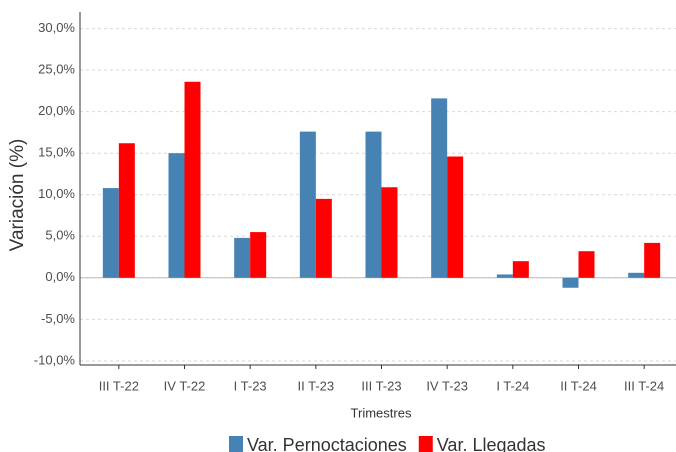 The width and height of the screenshot is (676, 452). What do you see at coordinates (512, 385) in the screenshot?
I see `x-tick-label: I T-24` at bounding box center [512, 385].